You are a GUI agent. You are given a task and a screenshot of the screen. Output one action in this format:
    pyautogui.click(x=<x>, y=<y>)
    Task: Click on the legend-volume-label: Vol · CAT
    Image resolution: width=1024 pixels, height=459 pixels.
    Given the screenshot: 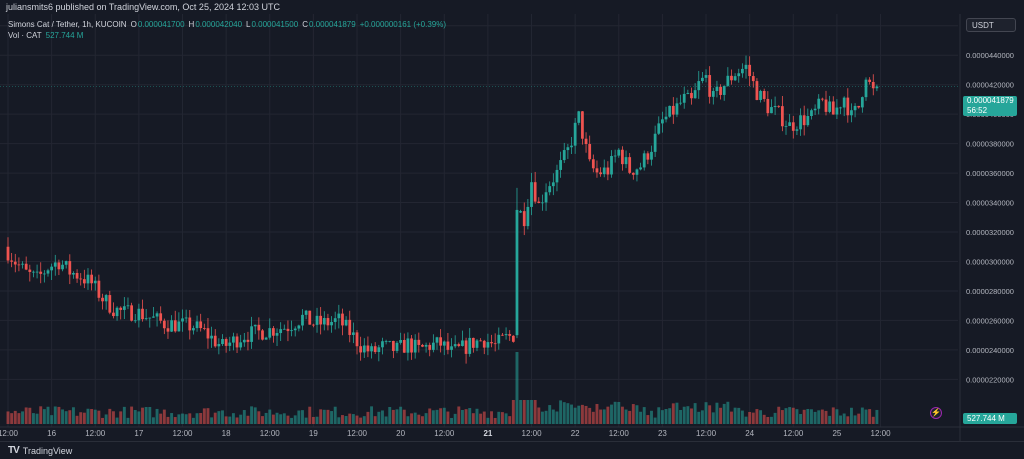 What is the action you would take?
    pyautogui.click(x=25, y=35)
    